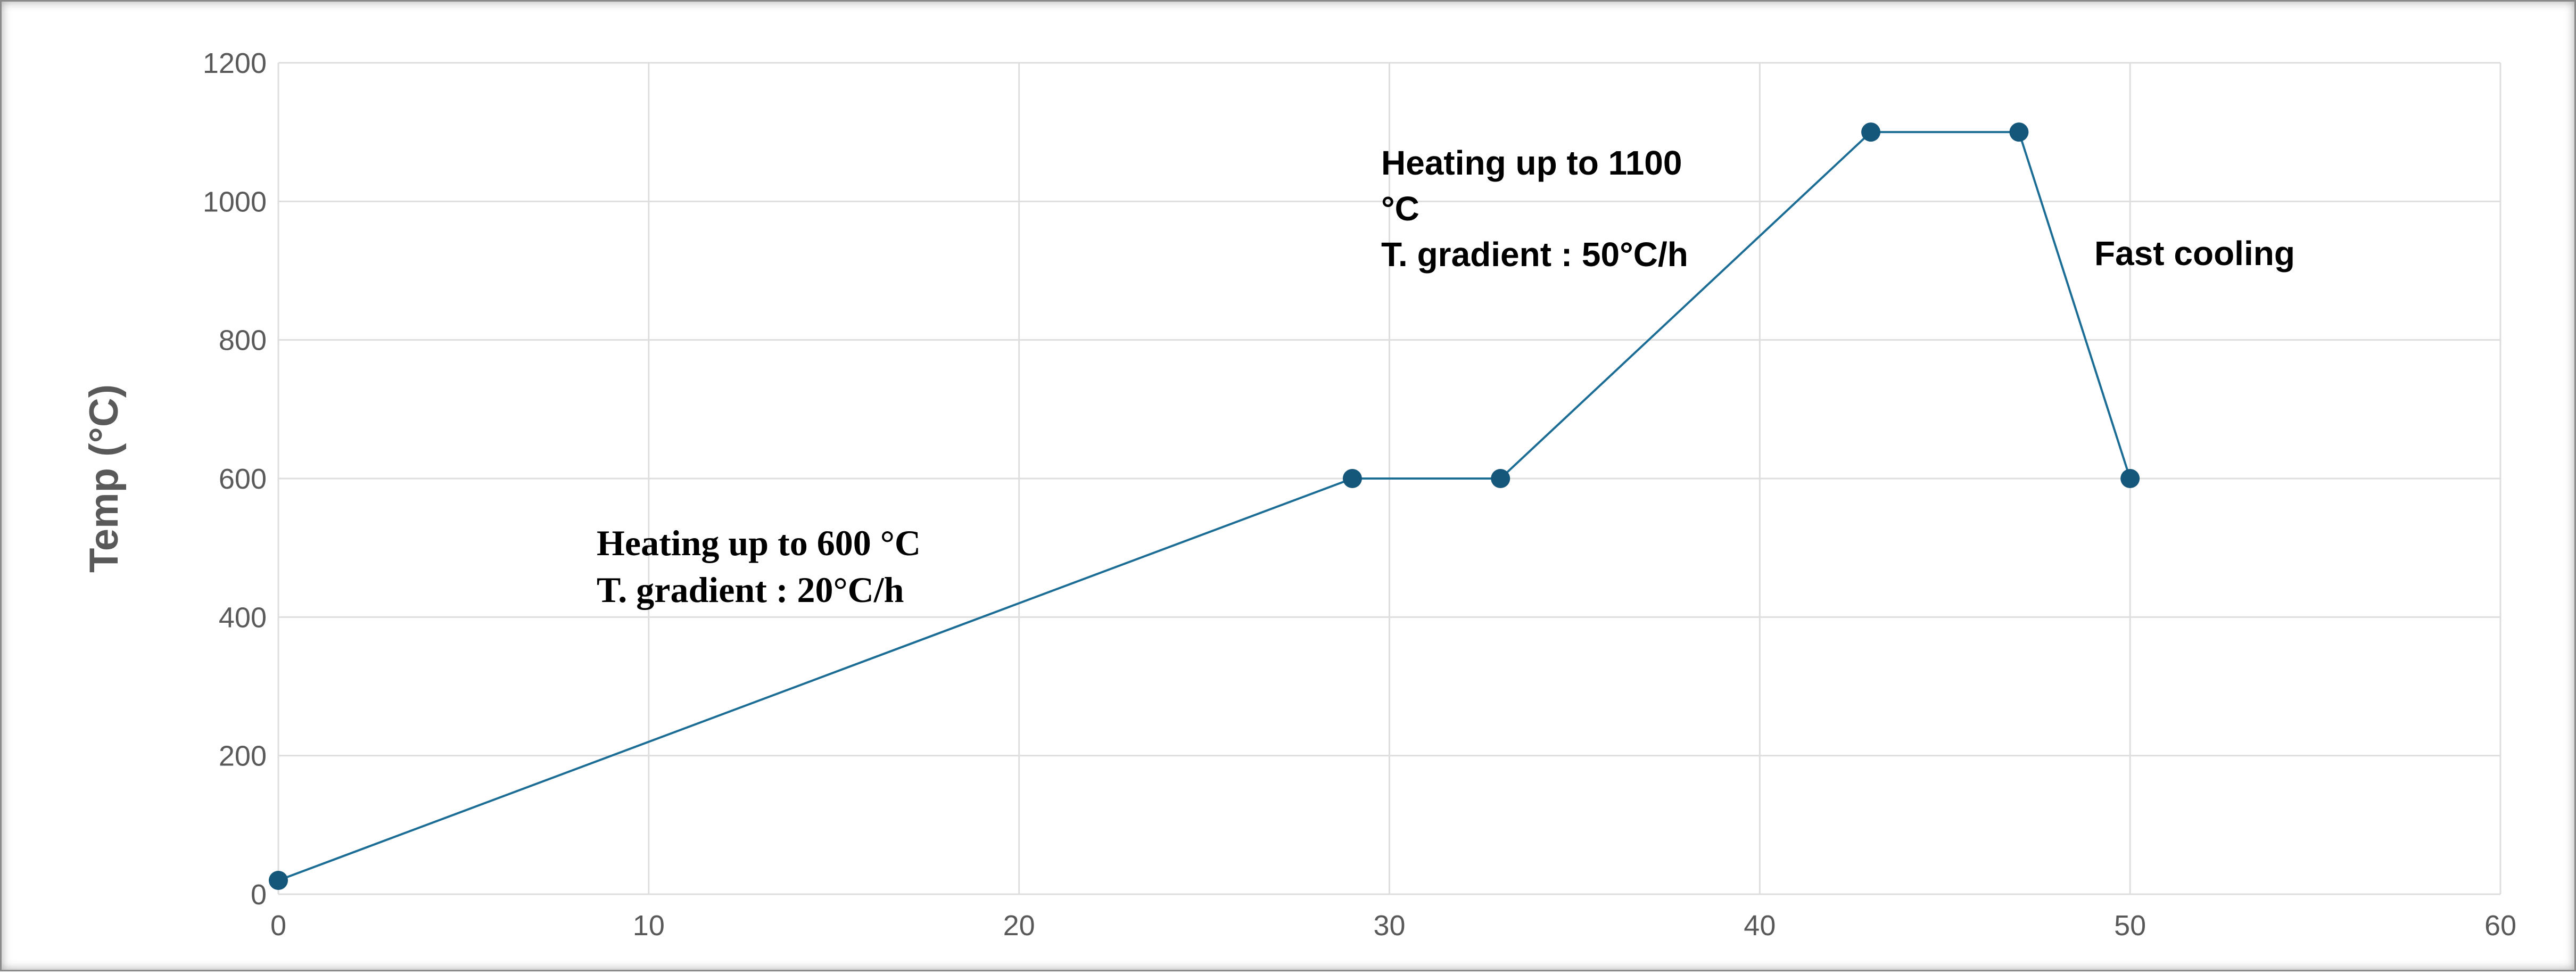 This screenshot has height=973, width=2576. What do you see at coordinates (235, 63) in the screenshot?
I see `y-tick-label: 1200` at bounding box center [235, 63].